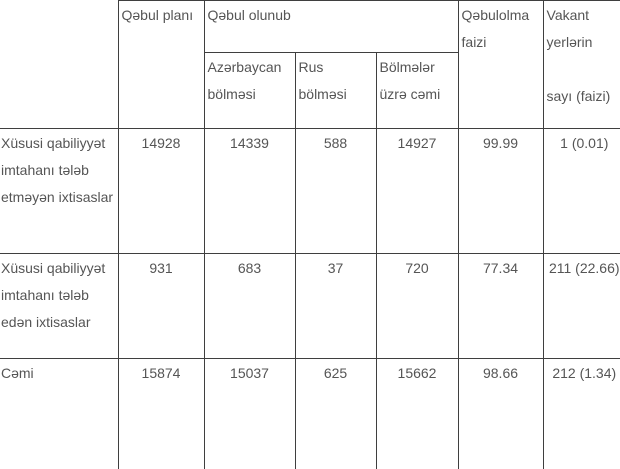  Describe the element at coordinates (417, 306) in the screenshot. I see `cell-bolmeler-cemi: 720` at that location.